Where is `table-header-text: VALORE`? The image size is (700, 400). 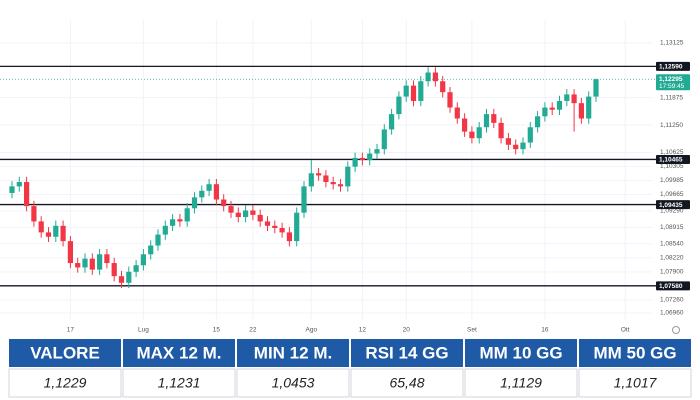
table-header-text: VALORE is located at coordinates (65, 352).